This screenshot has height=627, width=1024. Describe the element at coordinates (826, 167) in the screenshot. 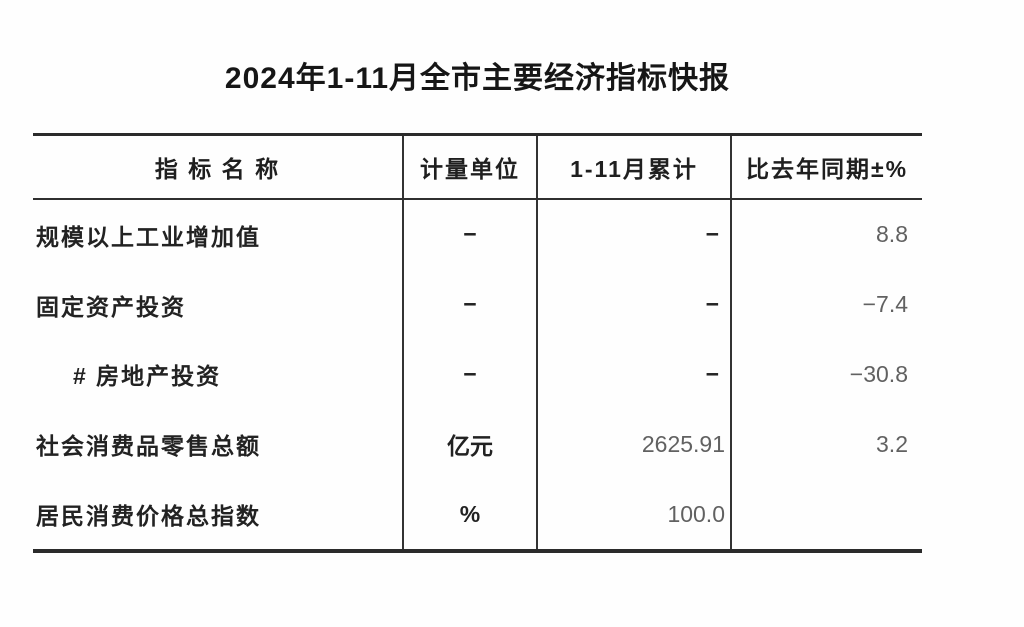

I see `header-yoy: 比去年同期±%` at that location.